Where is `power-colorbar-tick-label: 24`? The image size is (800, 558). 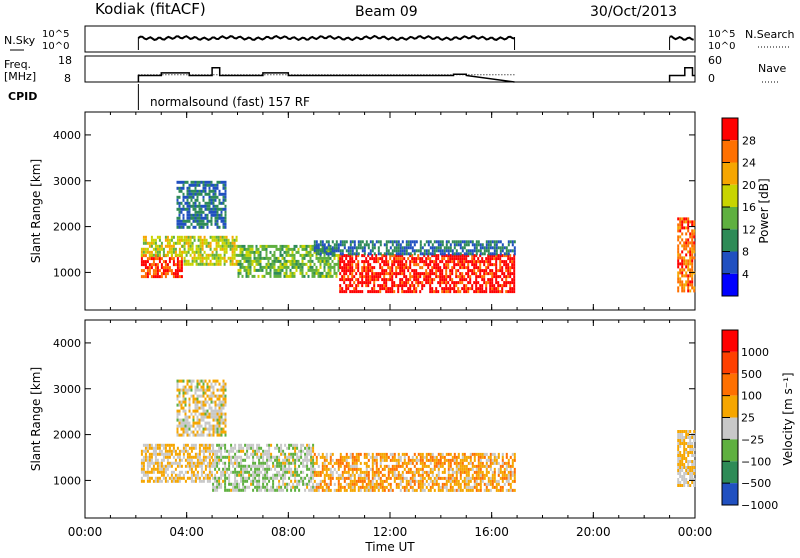 power-colorbar-tick-label: 24 is located at coordinates (749, 163).